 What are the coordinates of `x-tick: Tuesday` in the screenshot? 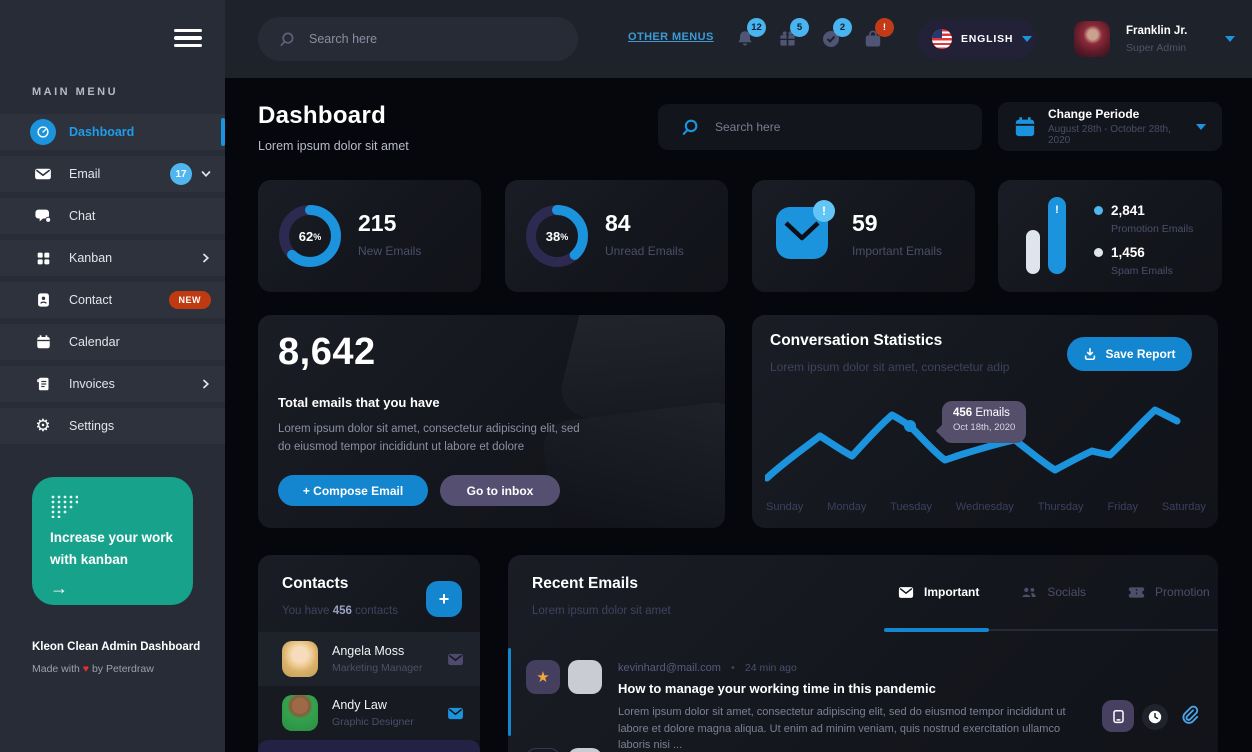 It's located at (911, 507).